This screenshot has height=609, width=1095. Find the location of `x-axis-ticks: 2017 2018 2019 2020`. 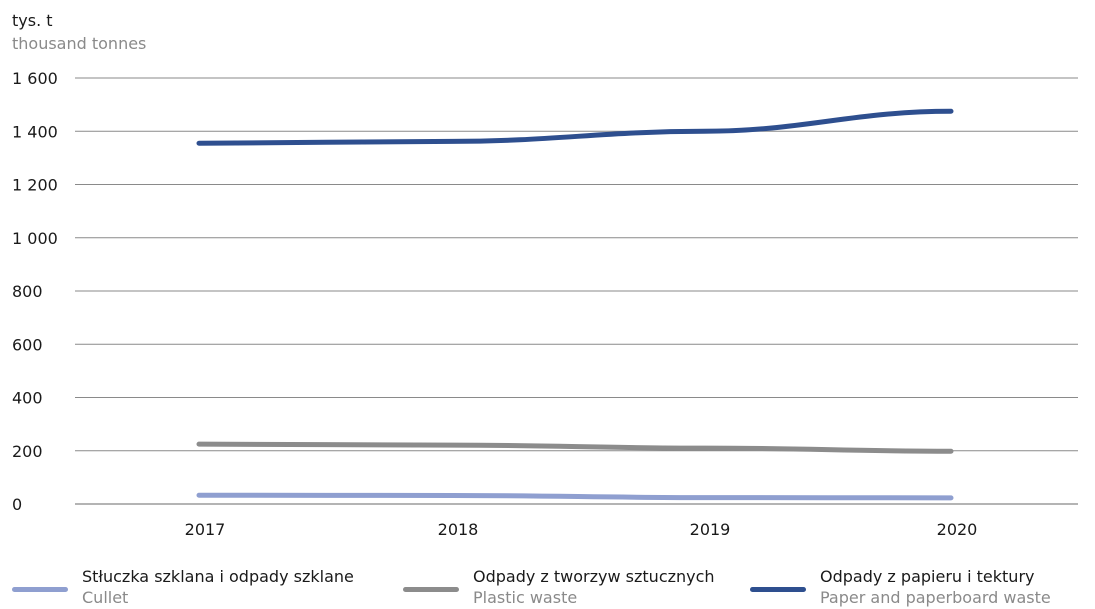

x-axis-ticks: 2017 2018 2019 2020 is located at coordinates (581, 529).